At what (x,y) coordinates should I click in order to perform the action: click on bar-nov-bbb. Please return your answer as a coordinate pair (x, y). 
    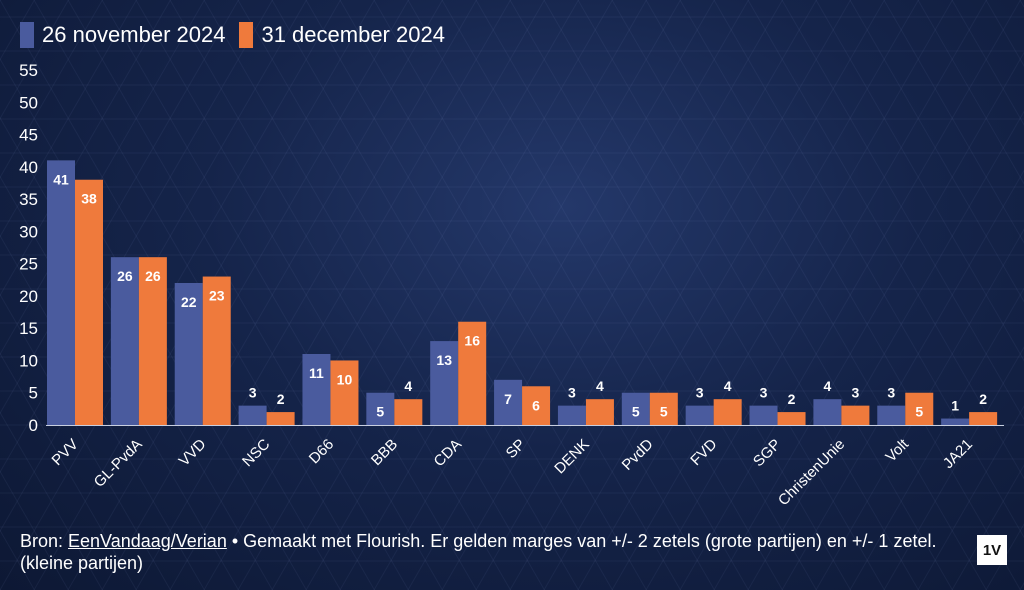
    Looking at the image, I should click on (380, 408).